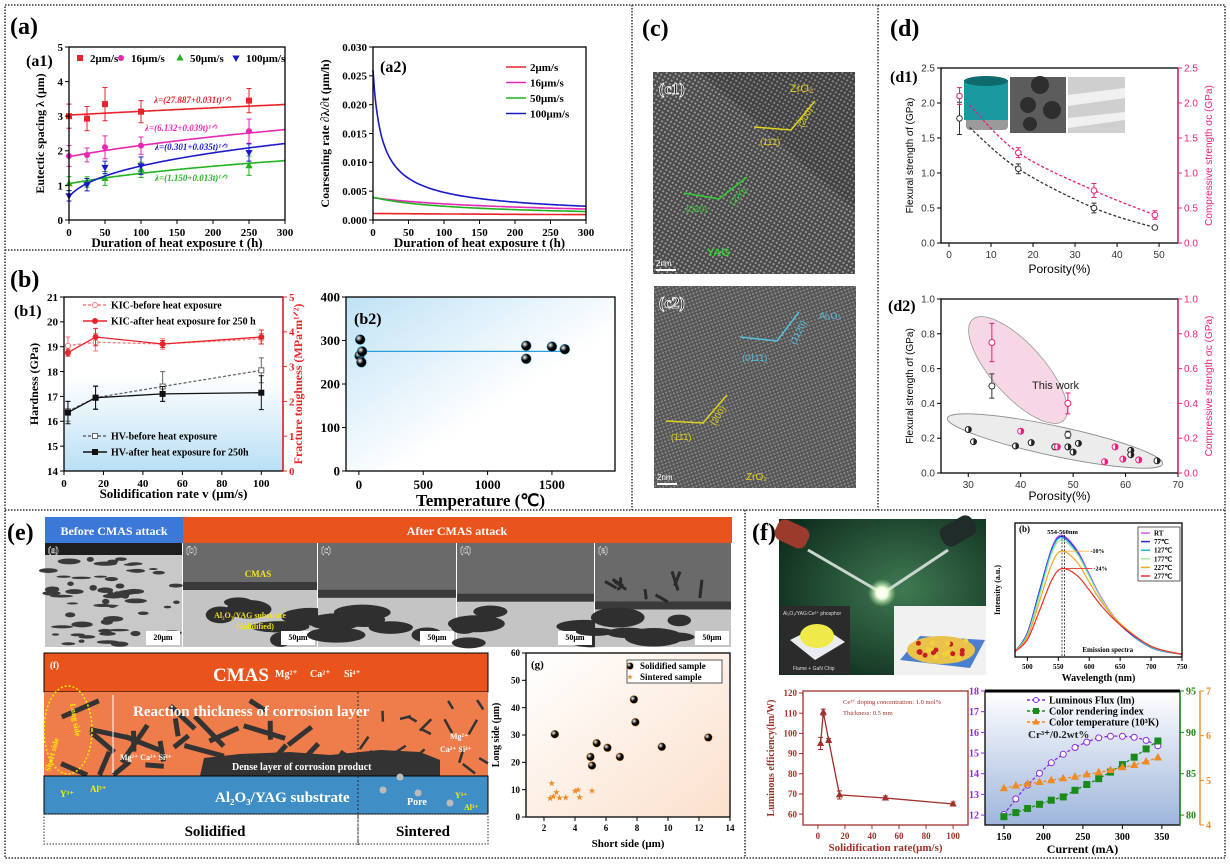  Describe the element at coordinates (575, 828) in the screenshot. I see `x-tick-label: 4` at that location.